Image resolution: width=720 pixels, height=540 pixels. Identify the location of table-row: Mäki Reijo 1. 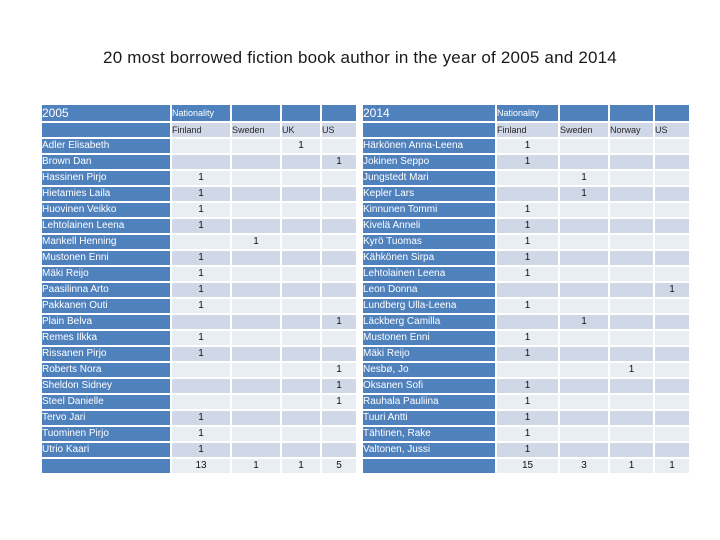
(199, 274).